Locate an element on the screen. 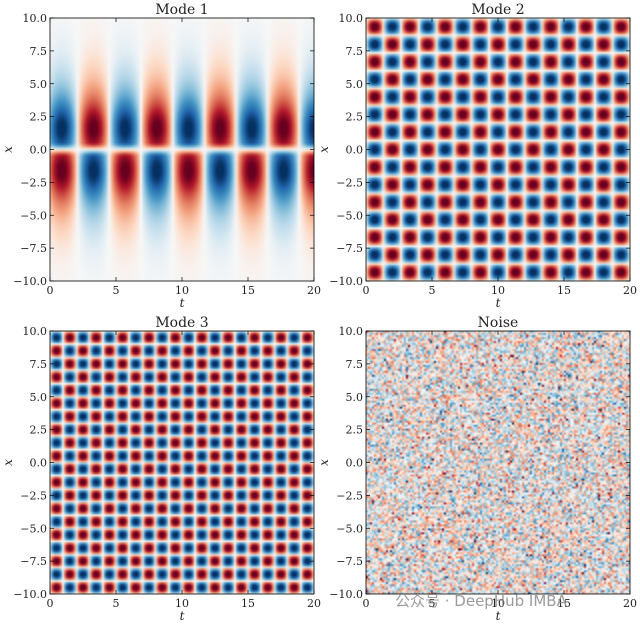 This screenshot has width=640, height=626. panel-title: Noise is located at coordinates (498, 323).